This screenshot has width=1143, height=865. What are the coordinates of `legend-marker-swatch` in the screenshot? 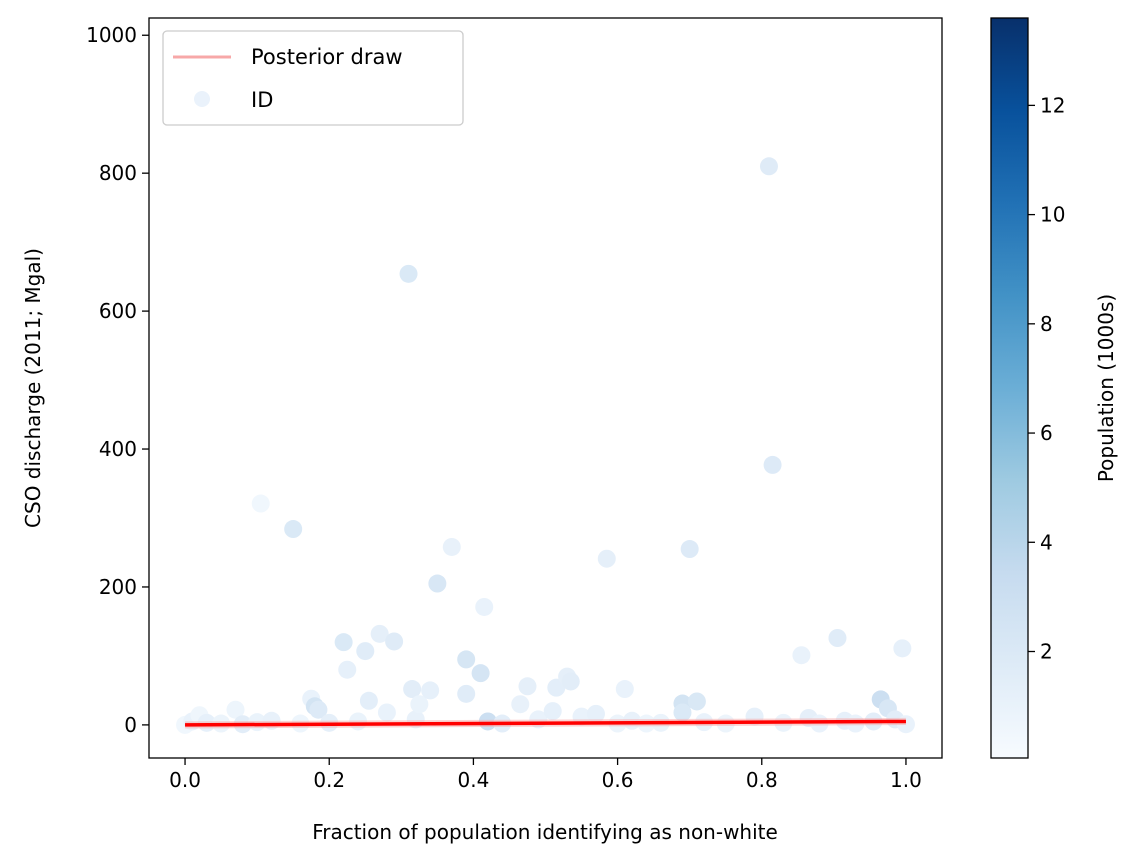 It's located at (202, 99).